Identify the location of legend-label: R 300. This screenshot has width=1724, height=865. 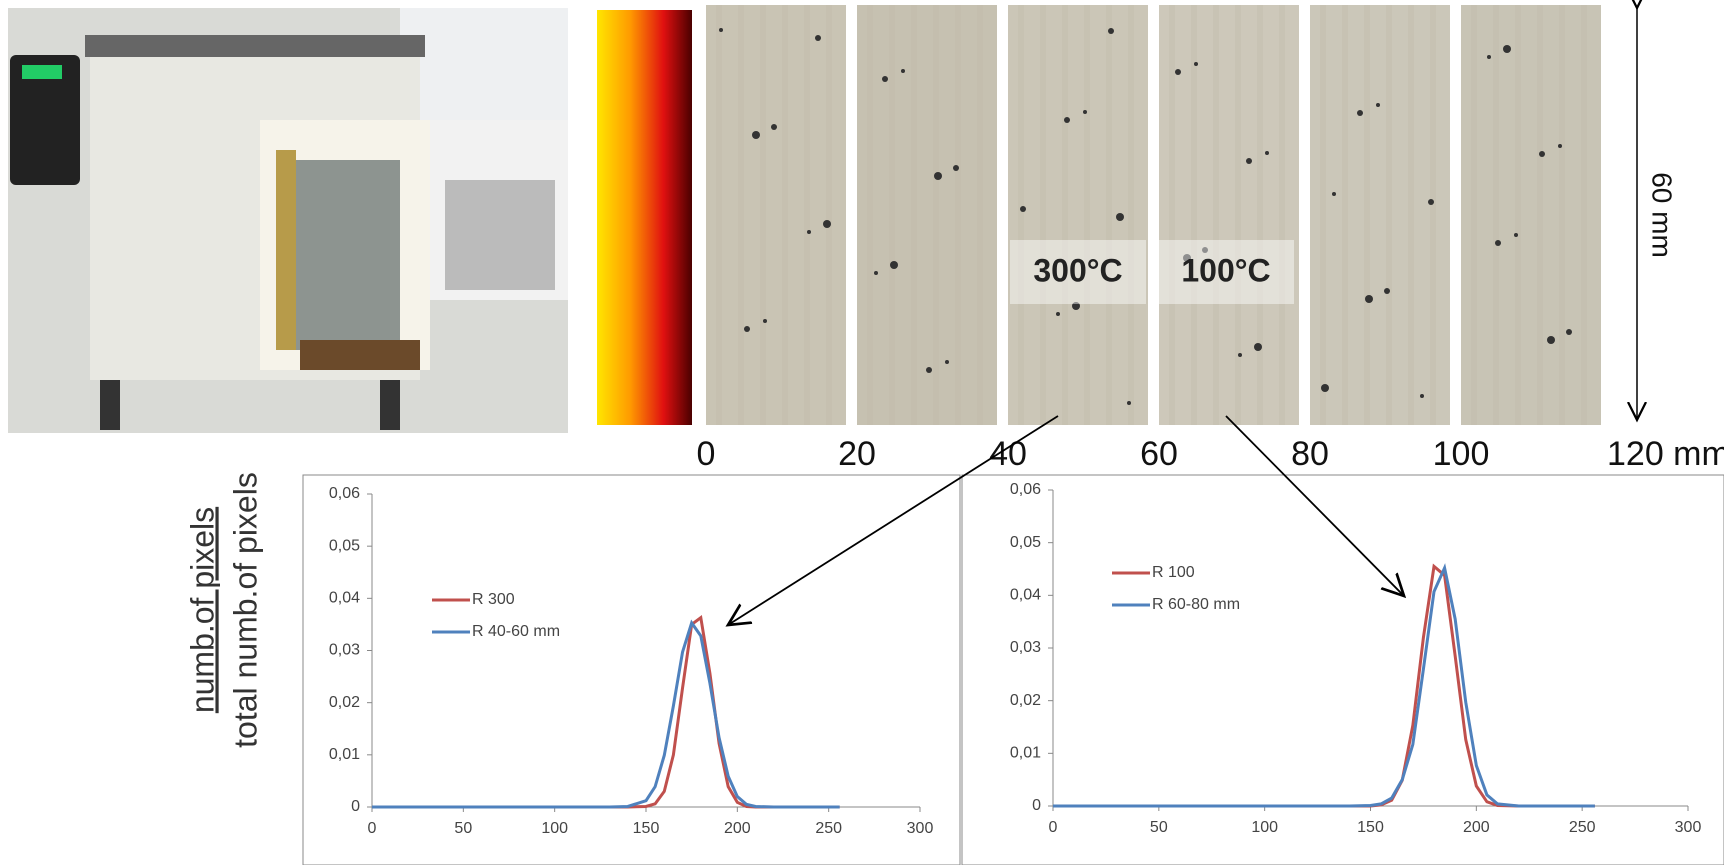
(493, 599).